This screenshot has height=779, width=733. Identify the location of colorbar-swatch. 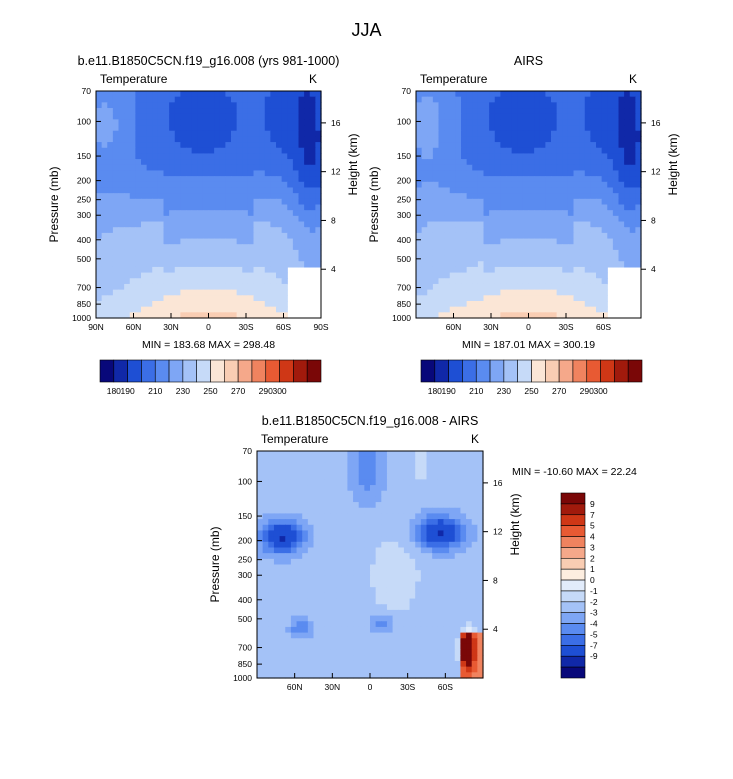
(573, 629).